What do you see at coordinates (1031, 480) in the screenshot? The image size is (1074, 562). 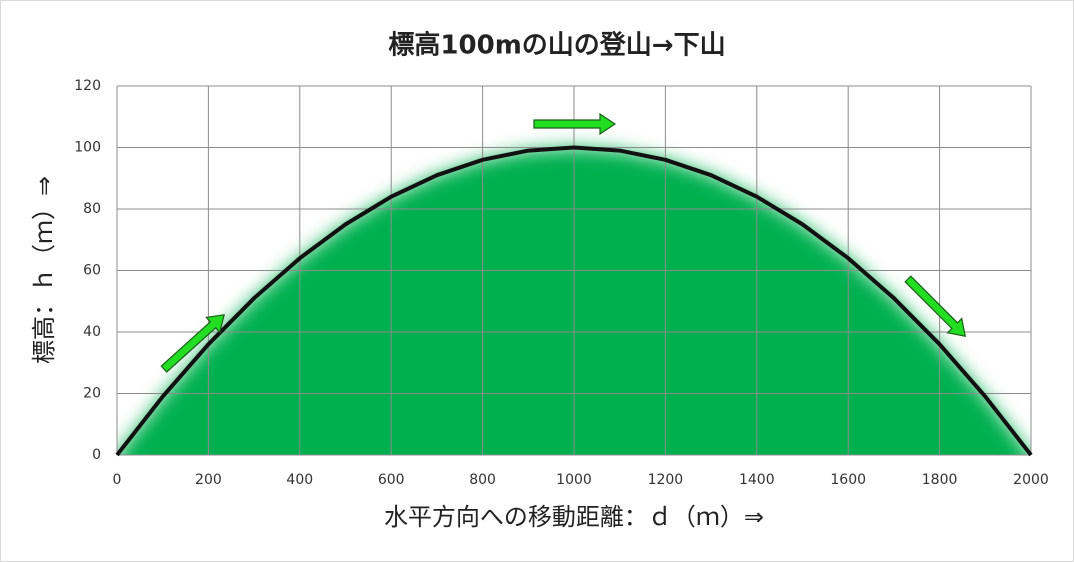 I see `x-tick-label: 2000` at bounding box center [1031, 480].